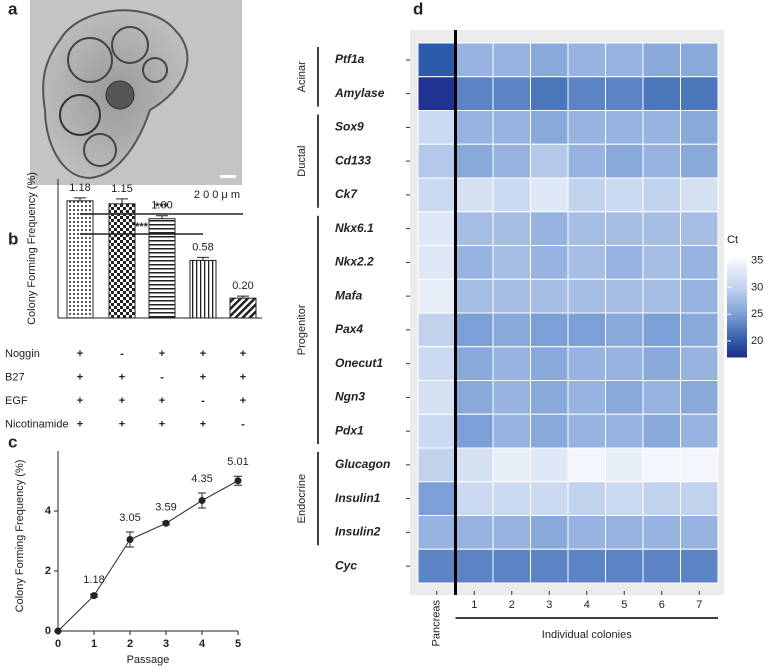 Image resolution: width=778 pixels, height=669 pixels. Describe the element at coordinates (302, 77) in the screenshot. I see `group-label: Acinar` at that location.